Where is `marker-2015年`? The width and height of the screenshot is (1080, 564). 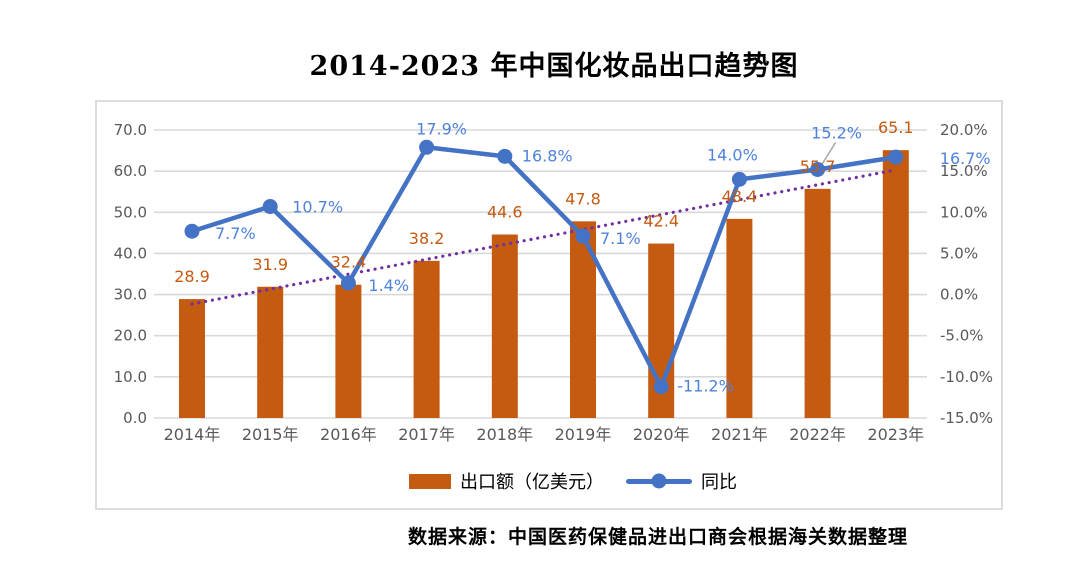 marker-2015年 is located at coordinates (270, 207).